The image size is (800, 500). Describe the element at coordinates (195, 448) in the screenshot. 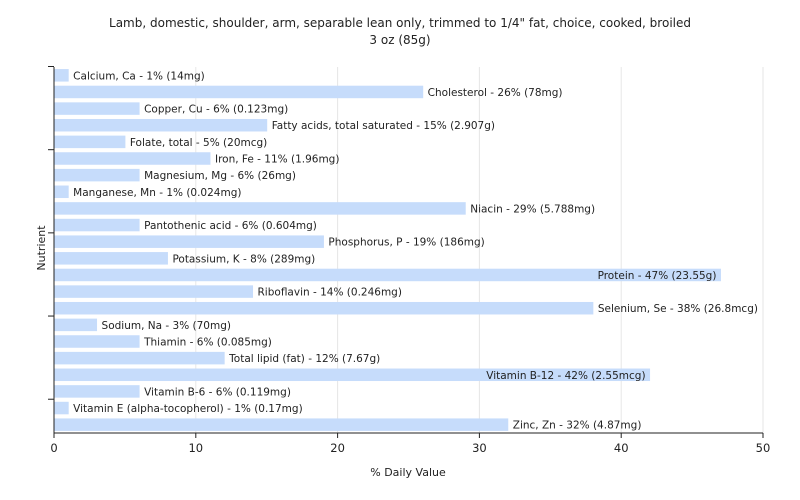

I see `x-tick-label: 10` at that location.